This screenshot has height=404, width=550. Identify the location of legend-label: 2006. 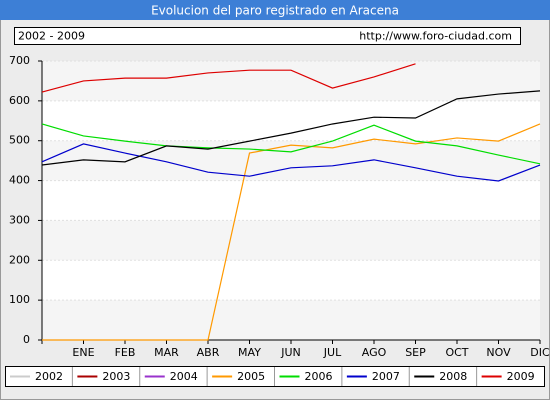
(319, 376).